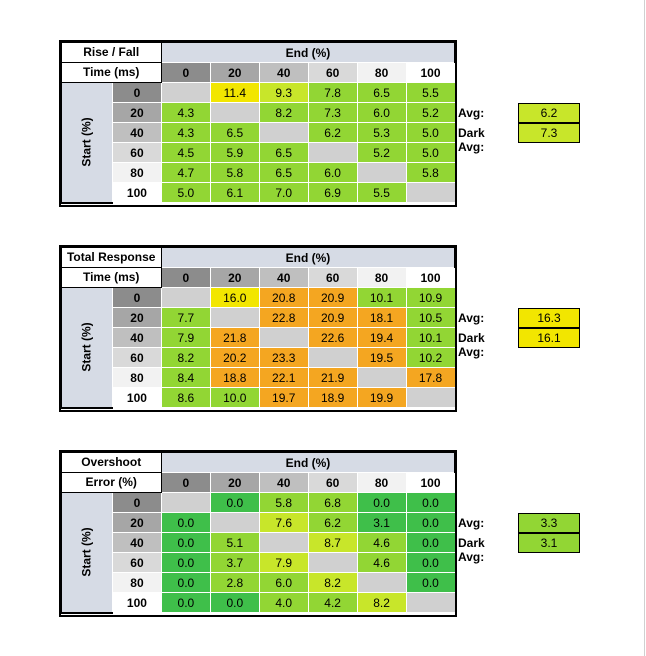 This screenshot has width=646, height=656. I want to click on data-cell: 5.3, so click(381, 132).